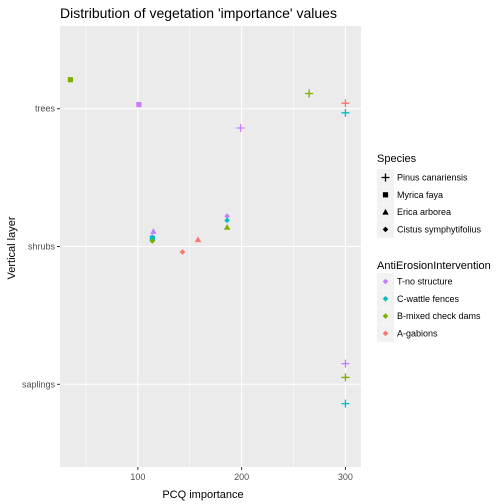 The height and width of the screenshot is (504, 504). Describe the element at coordinates (241, 477) in the screenshot. I see `x-tick-label: 200` at that location.